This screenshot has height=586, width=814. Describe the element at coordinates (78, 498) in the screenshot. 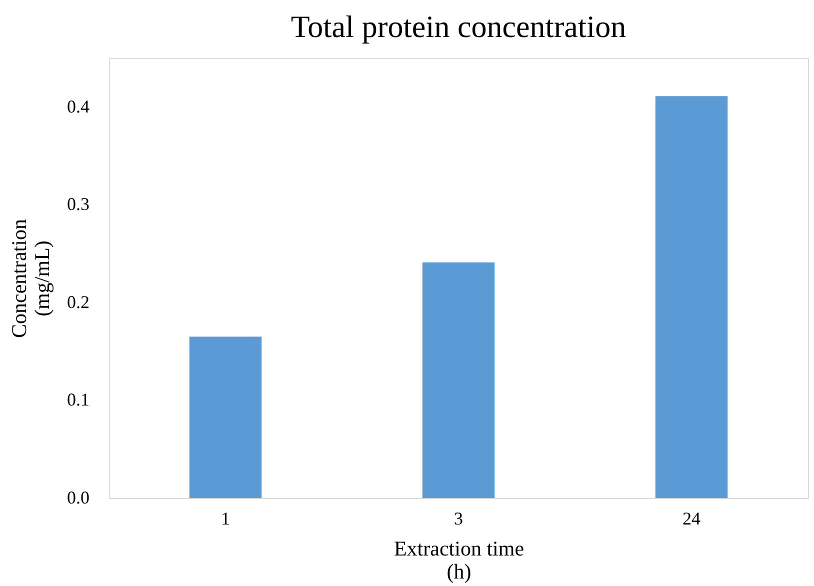

I see `y-tick-label: 0.0` at that location.